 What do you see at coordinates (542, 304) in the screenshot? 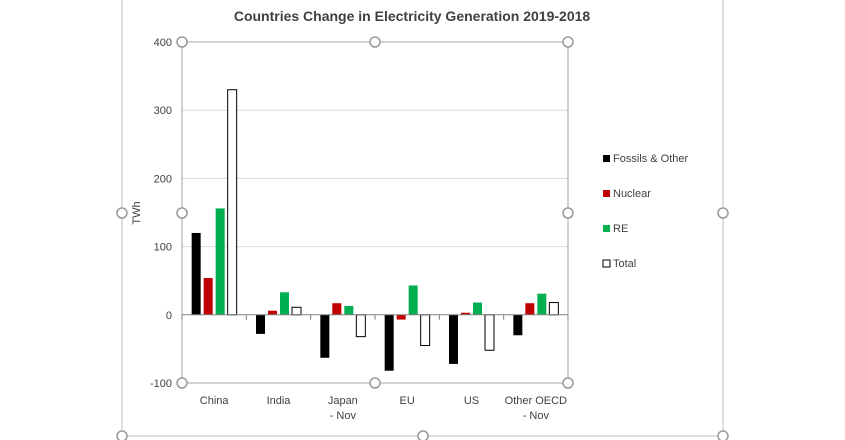
I see `bar-re-other-oecd-nov` at bounding box center [542, 304].